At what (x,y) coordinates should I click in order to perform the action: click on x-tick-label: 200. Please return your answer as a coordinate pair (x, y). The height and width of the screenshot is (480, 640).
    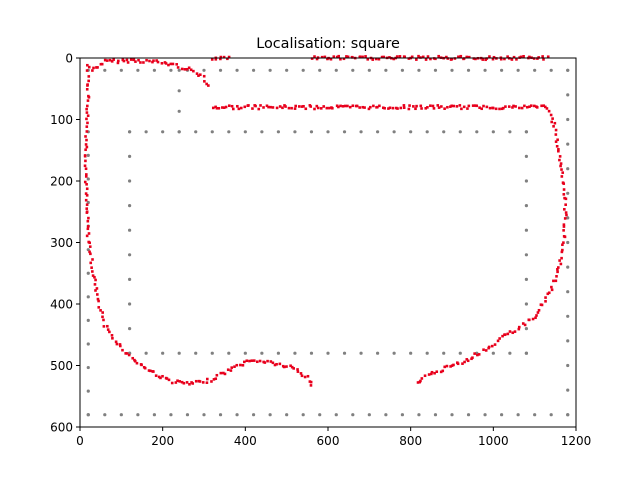
    Looking at the image, I should click on (162, 441).